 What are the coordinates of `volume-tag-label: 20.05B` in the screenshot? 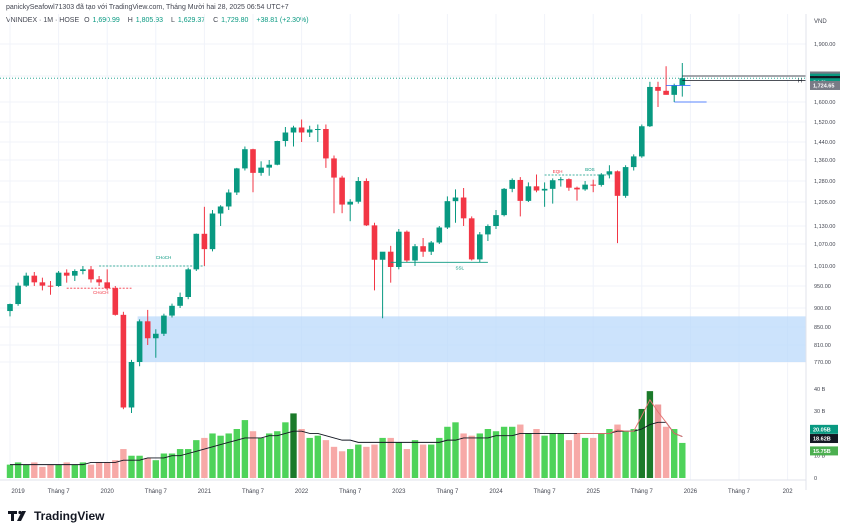 It's located at (822, 430).